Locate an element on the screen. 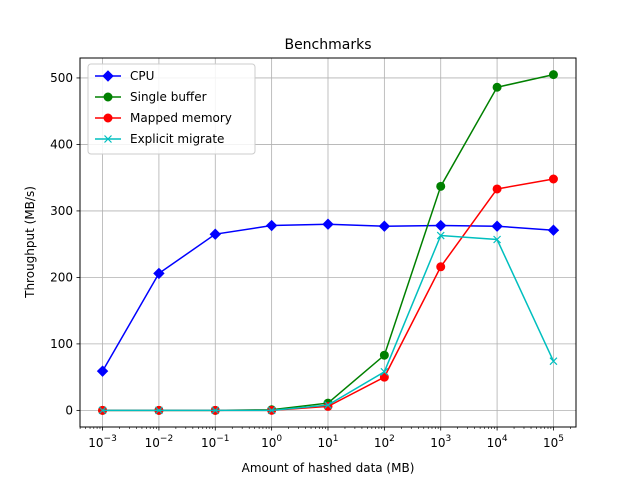 Image resolution: width=640 pixels, height=480 pixels. x-tick-label: 10⁰ is located at coordinates (271, 442).